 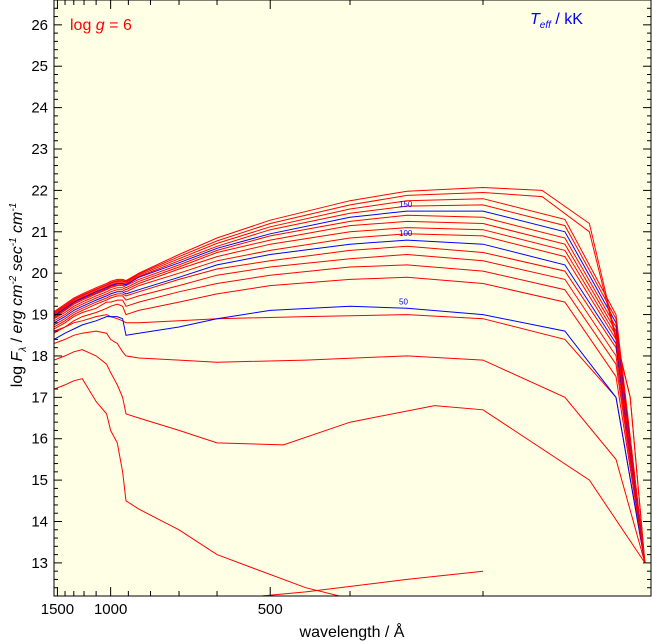 I want to click on gravity-annotation: log g = 6, so click(x=101, y=25).